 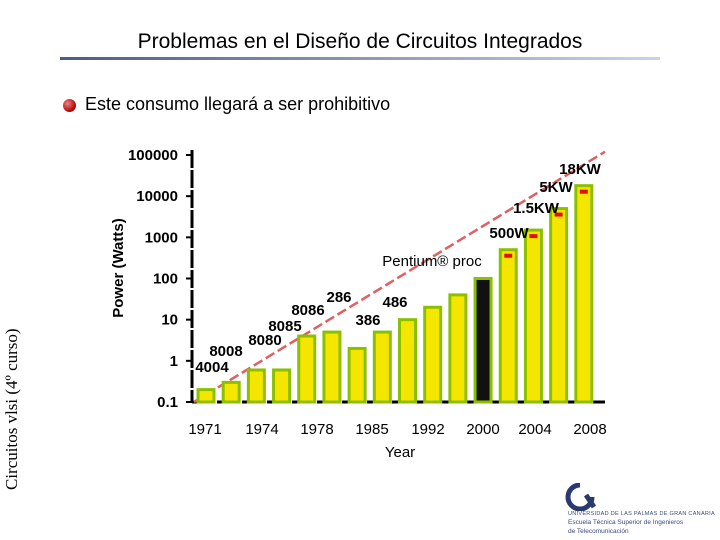 What do you see at coordinates (427, 429) in the screenshot?
I see `x-tick-label: 1992` at bounding box center [427, 429].